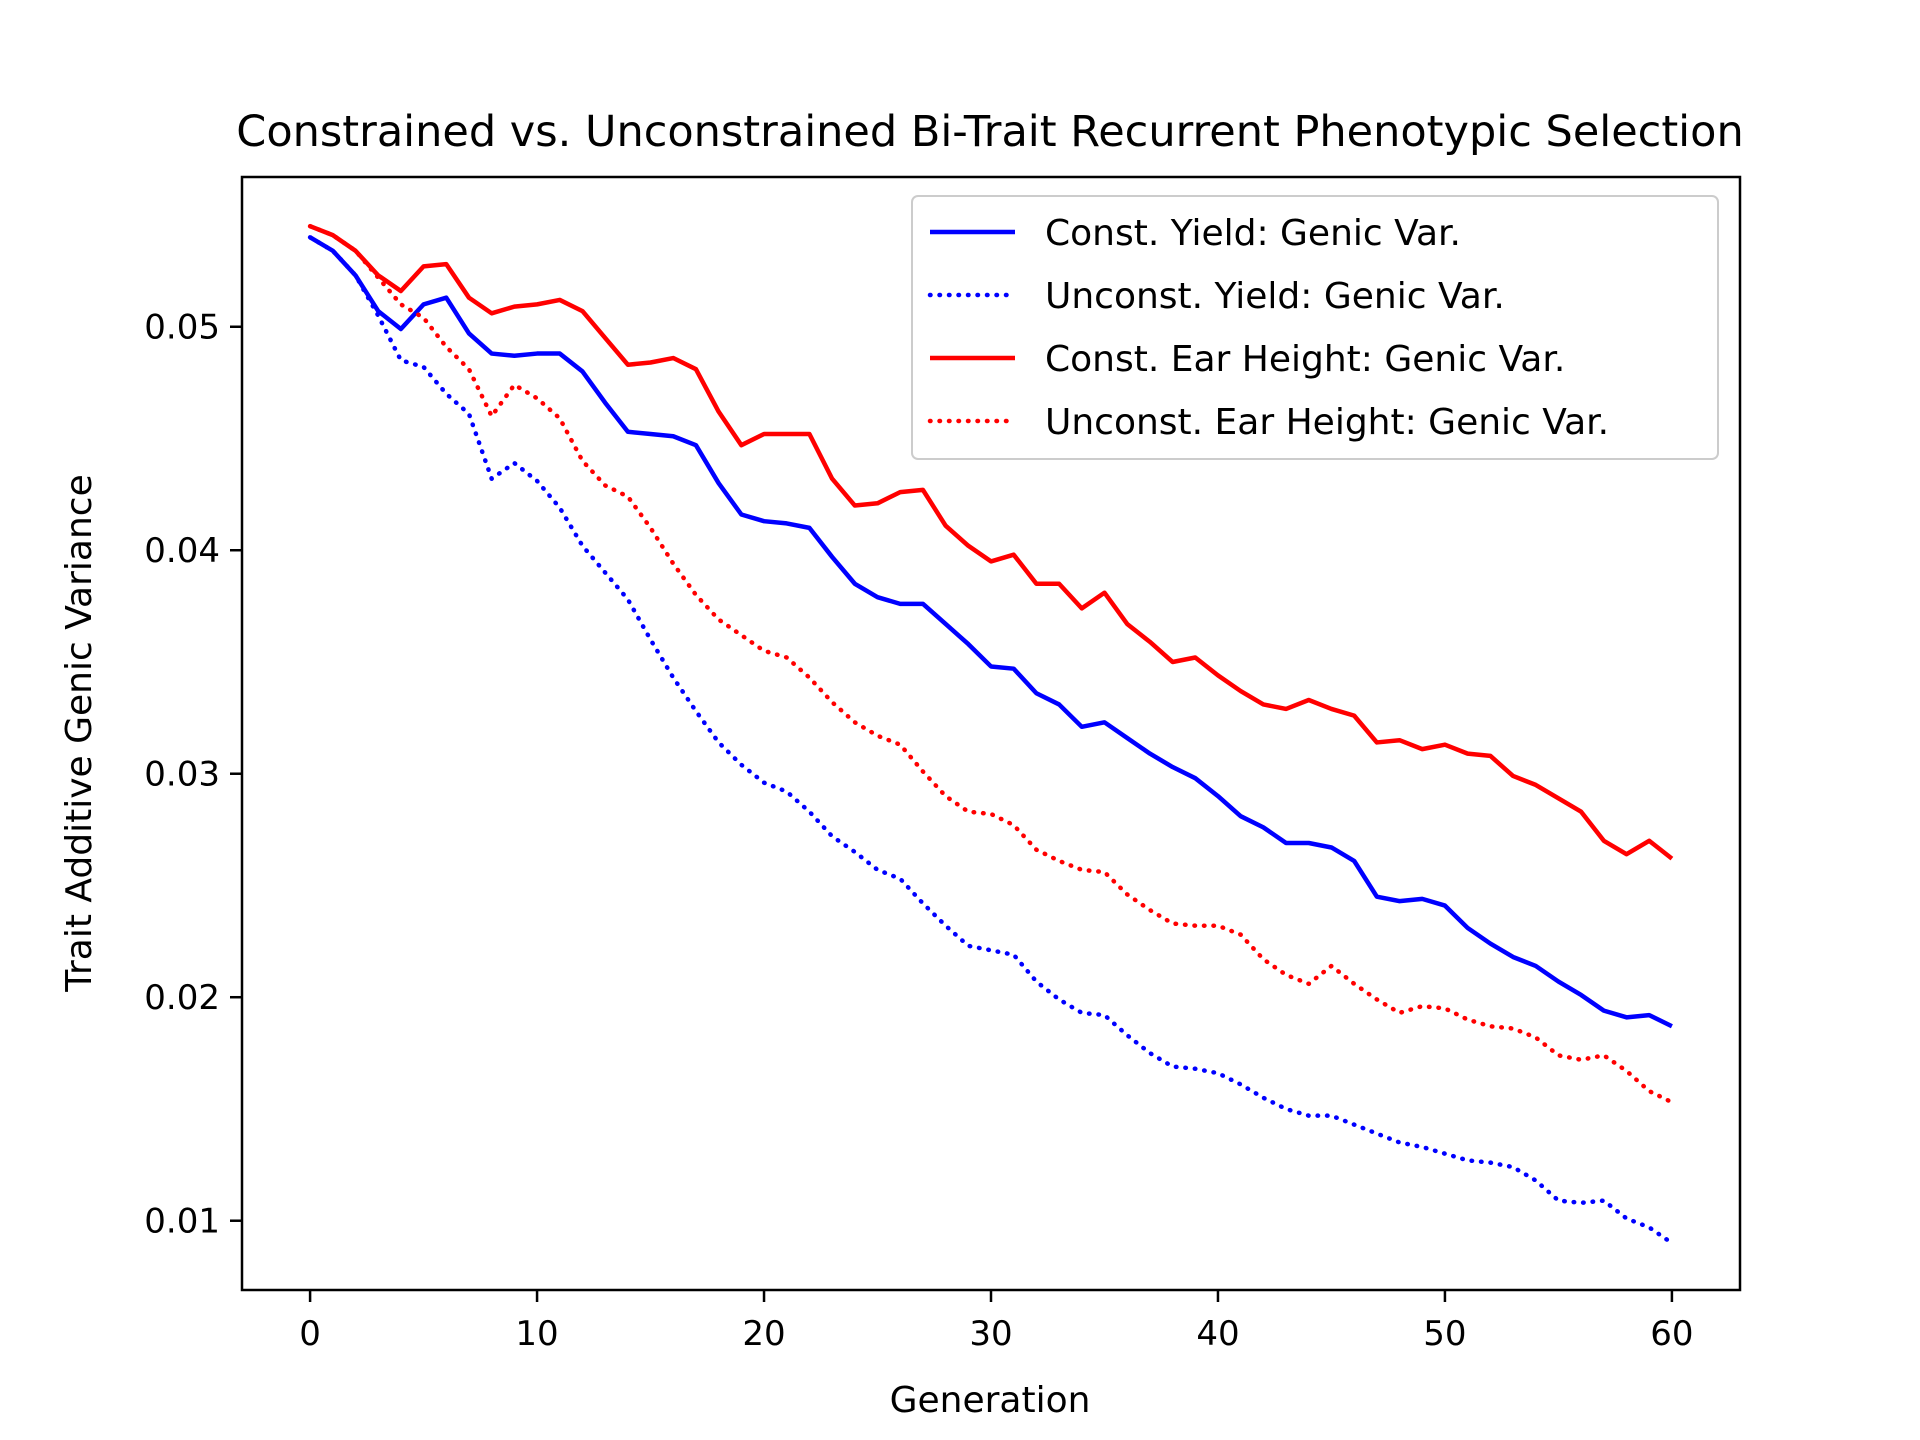  Describe the element at coordinates (763, 1334) in the screenshot. I see `x-tick-label: 20` at that location.